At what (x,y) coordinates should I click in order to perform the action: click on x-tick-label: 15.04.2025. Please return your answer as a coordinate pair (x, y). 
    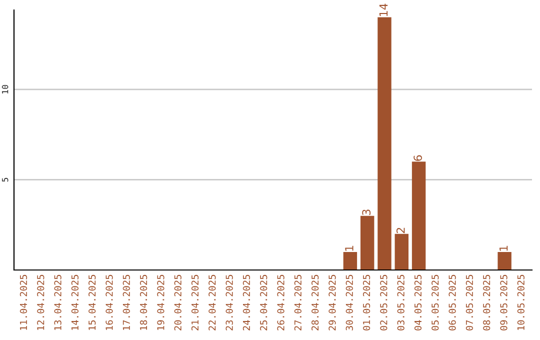
    Looking at the image, I should click on (92, 302).